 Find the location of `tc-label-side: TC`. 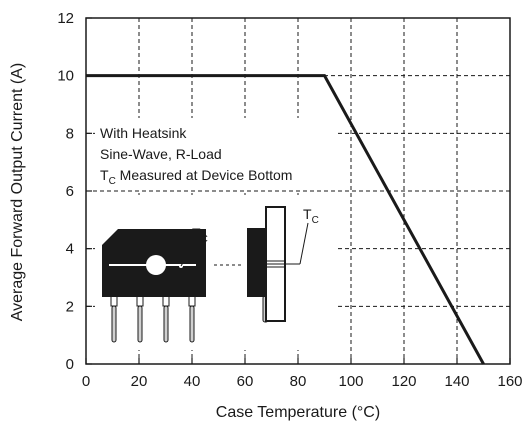

tc-label-side: TC is located at coordinates (311, 216).